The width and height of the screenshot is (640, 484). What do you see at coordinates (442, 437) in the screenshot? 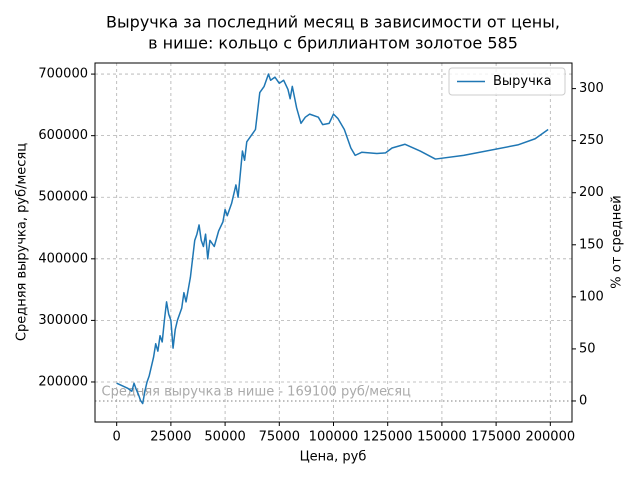
I see `x-tick-label: 150000` at bounding box center [442, 437].